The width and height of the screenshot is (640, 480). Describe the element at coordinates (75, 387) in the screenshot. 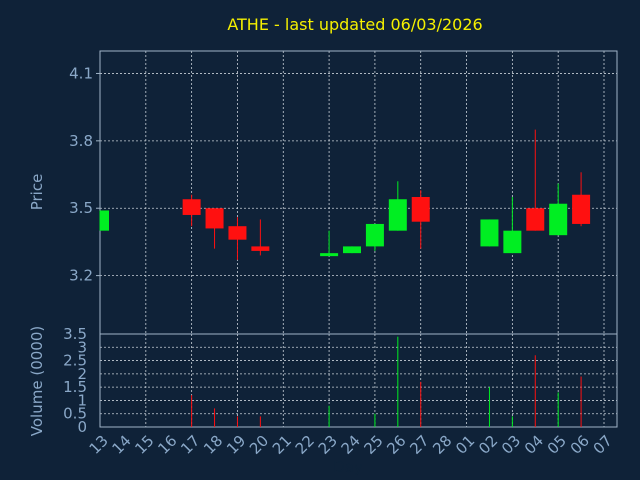

I see `volume-tick-label: 1.5` at that location.